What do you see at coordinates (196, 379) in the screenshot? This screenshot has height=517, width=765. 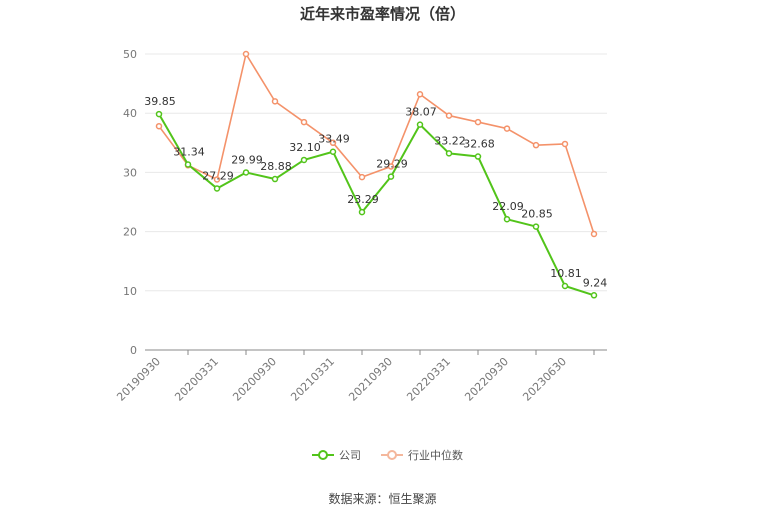 I see `x-tick-label: 20200331` at bounding box center [196, 379].